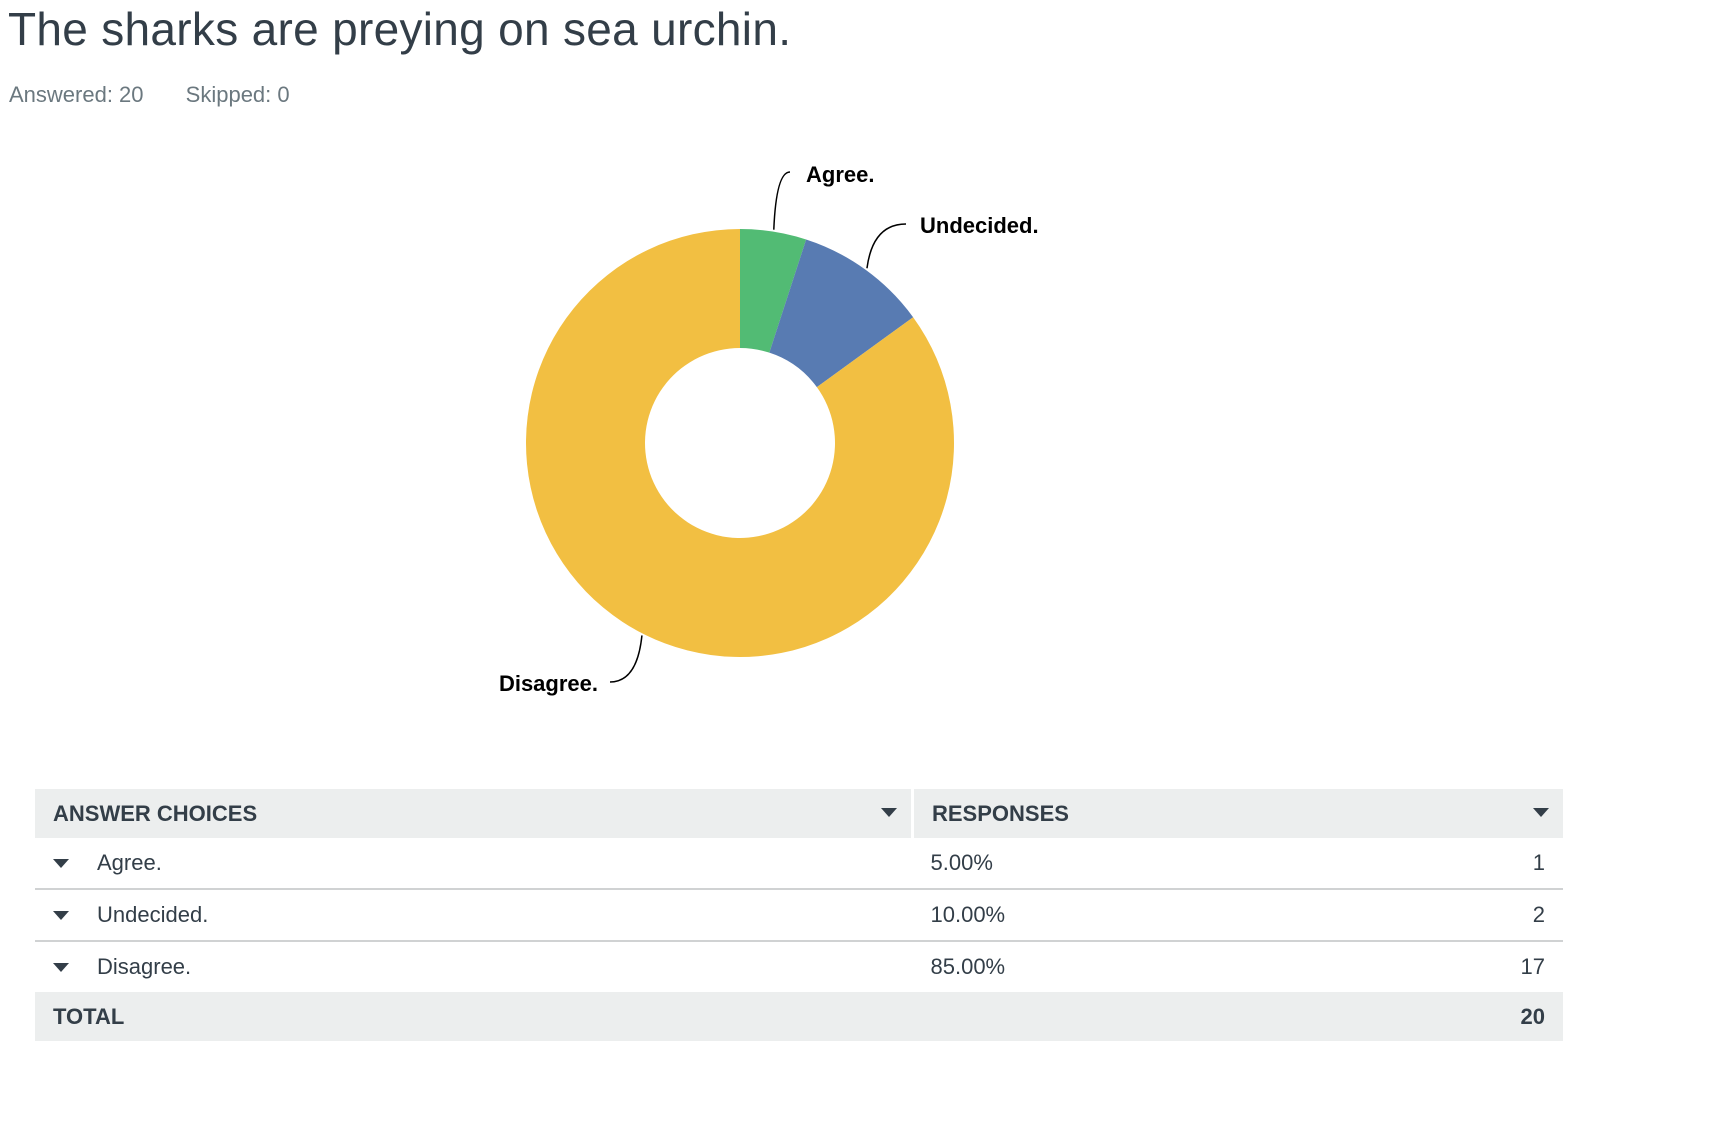 The height and width of the screenshot is (1144, 1720). Describe the element at coordinates (237, 94) in the screenshot. I see `skipped-count: Skipped: 0` at that location.